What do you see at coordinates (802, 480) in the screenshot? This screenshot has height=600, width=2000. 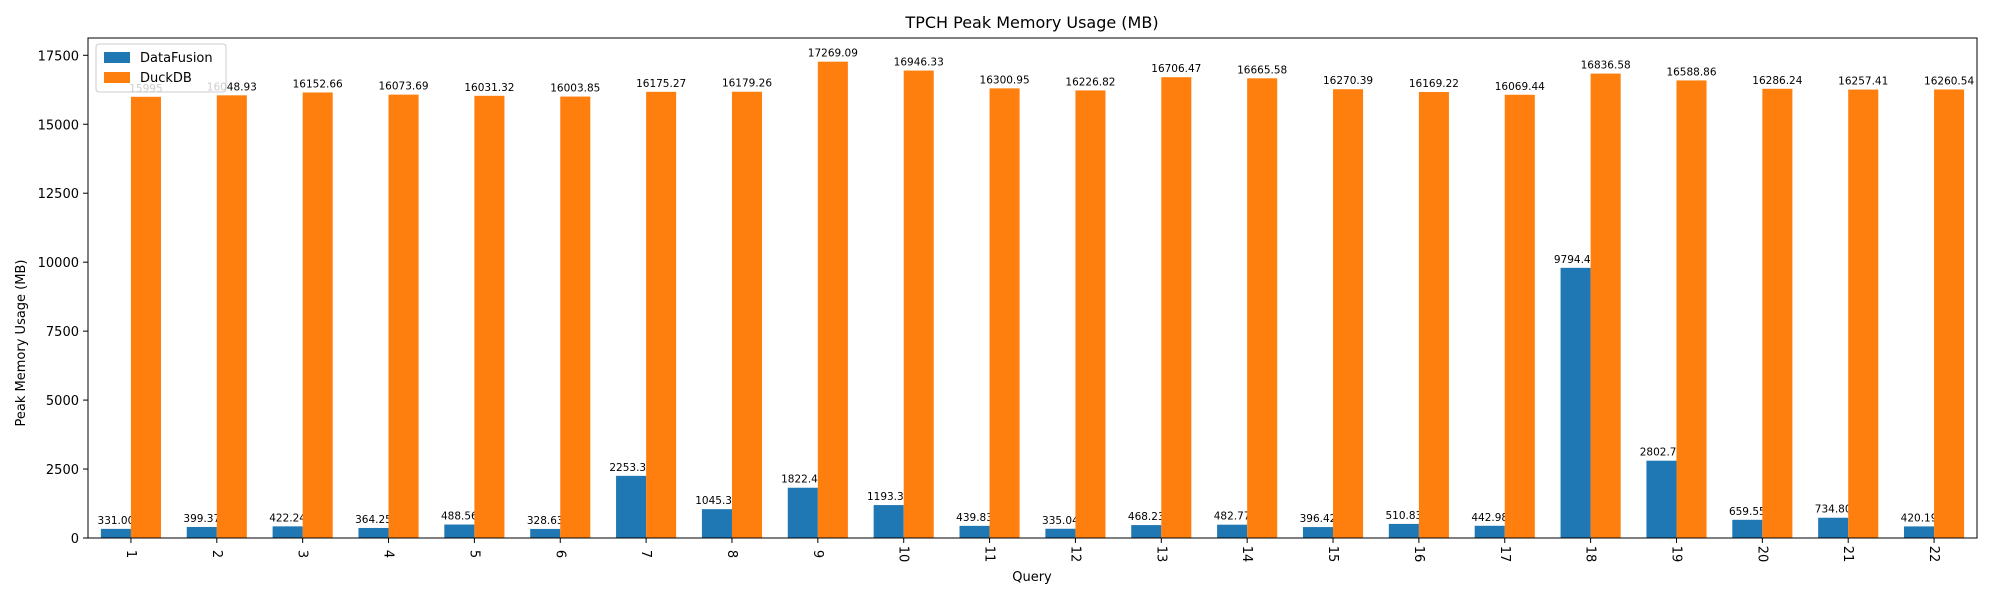 I see `data-label: 1822.47` at bounding box center [802, 480].